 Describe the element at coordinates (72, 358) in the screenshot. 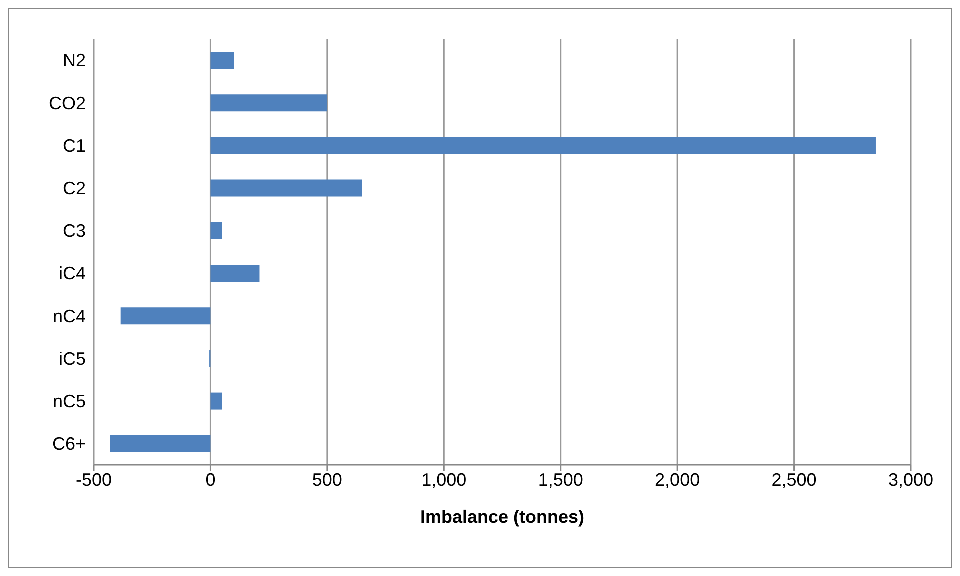

I see `y-tick-label: iC5` at that location.